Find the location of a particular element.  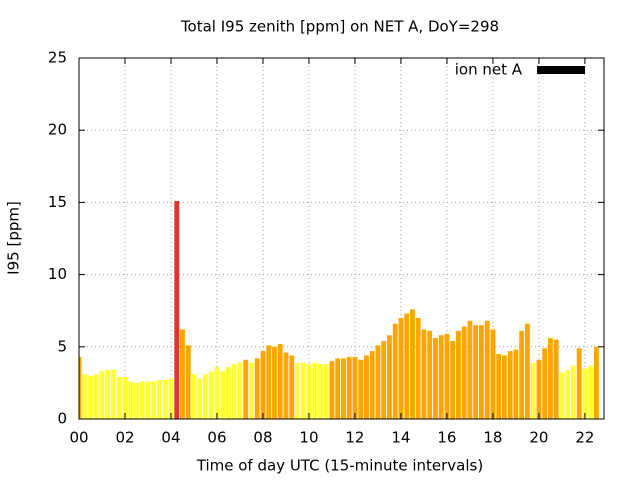

x-tick-label: 10 is located at coordinates (308, 438).